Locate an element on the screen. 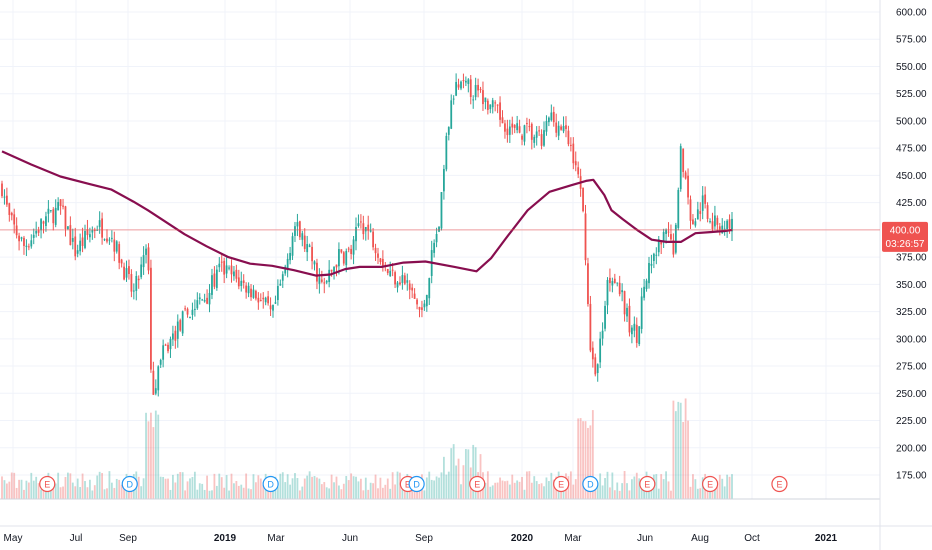  y-tick-label: 275.00 is located at coordinates (911, 367).